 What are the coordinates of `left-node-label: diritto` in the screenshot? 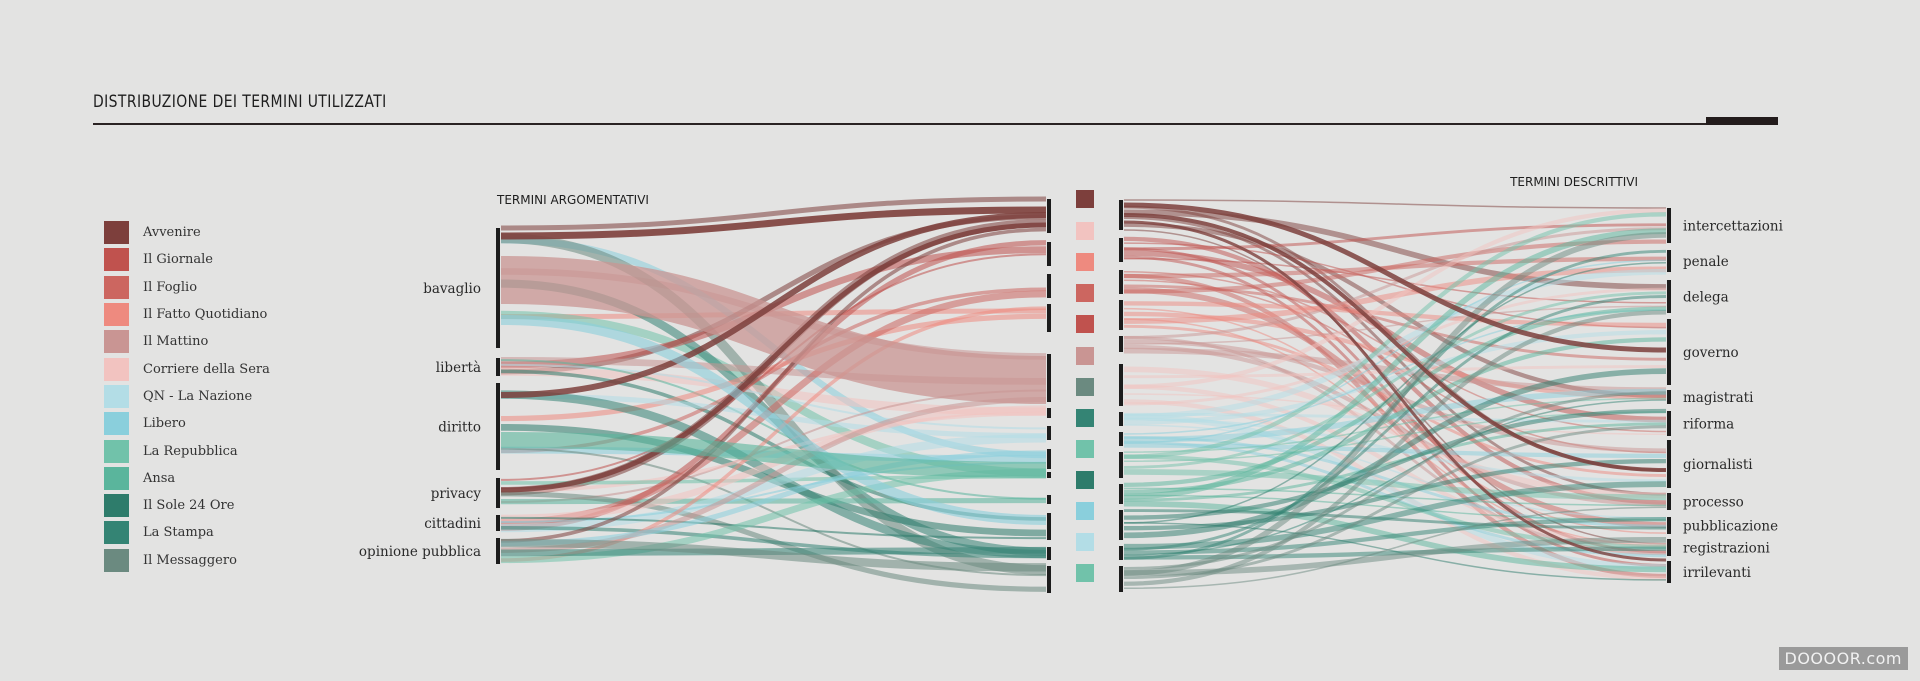 It's located at (459, 428).